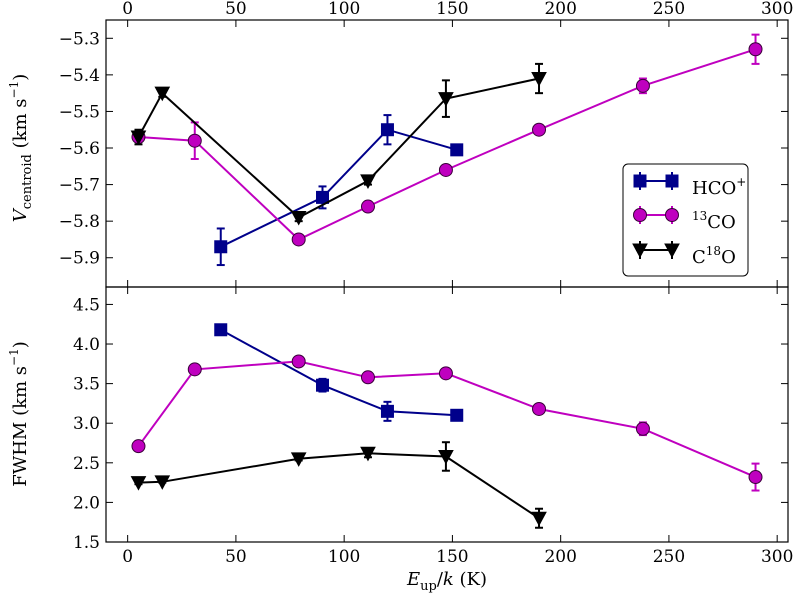 The image size is (800, 600). What do you see at coordinates (728, 257) in the screenshot?
I see `legend-label-c18o-end: O` at bounding box center [728, 257].